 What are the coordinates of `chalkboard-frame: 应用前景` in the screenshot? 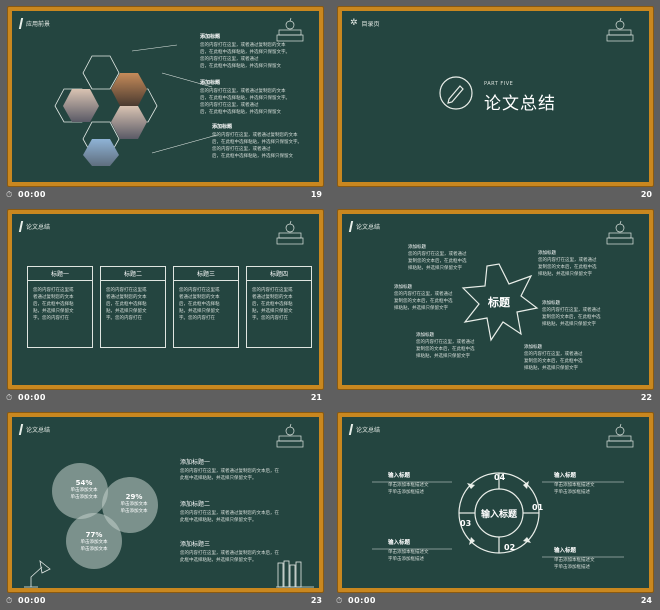 It's located at (165, 96).